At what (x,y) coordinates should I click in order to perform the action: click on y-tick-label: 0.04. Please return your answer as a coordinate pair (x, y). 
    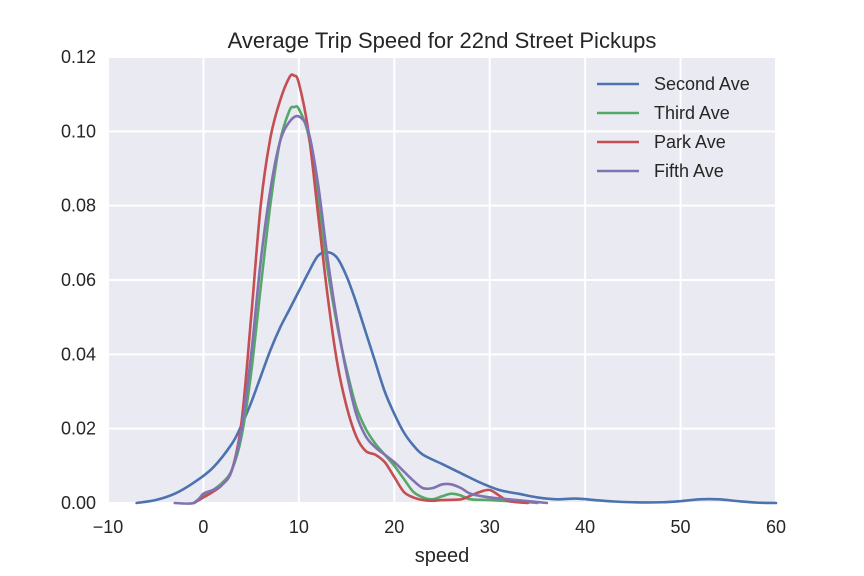
    Looking at the image, I should click on (78, 354).